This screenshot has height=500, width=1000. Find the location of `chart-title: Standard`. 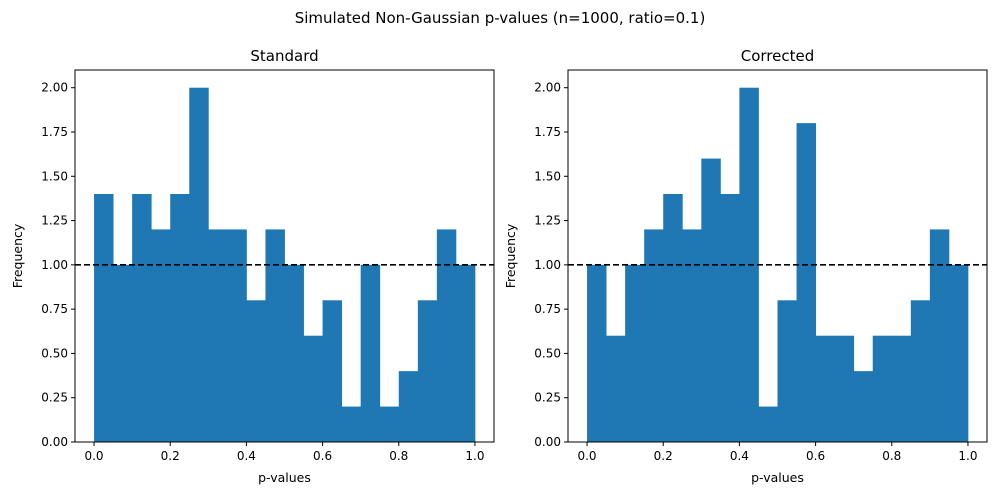

chart-title: Standard is located at coordinates (284, 56).